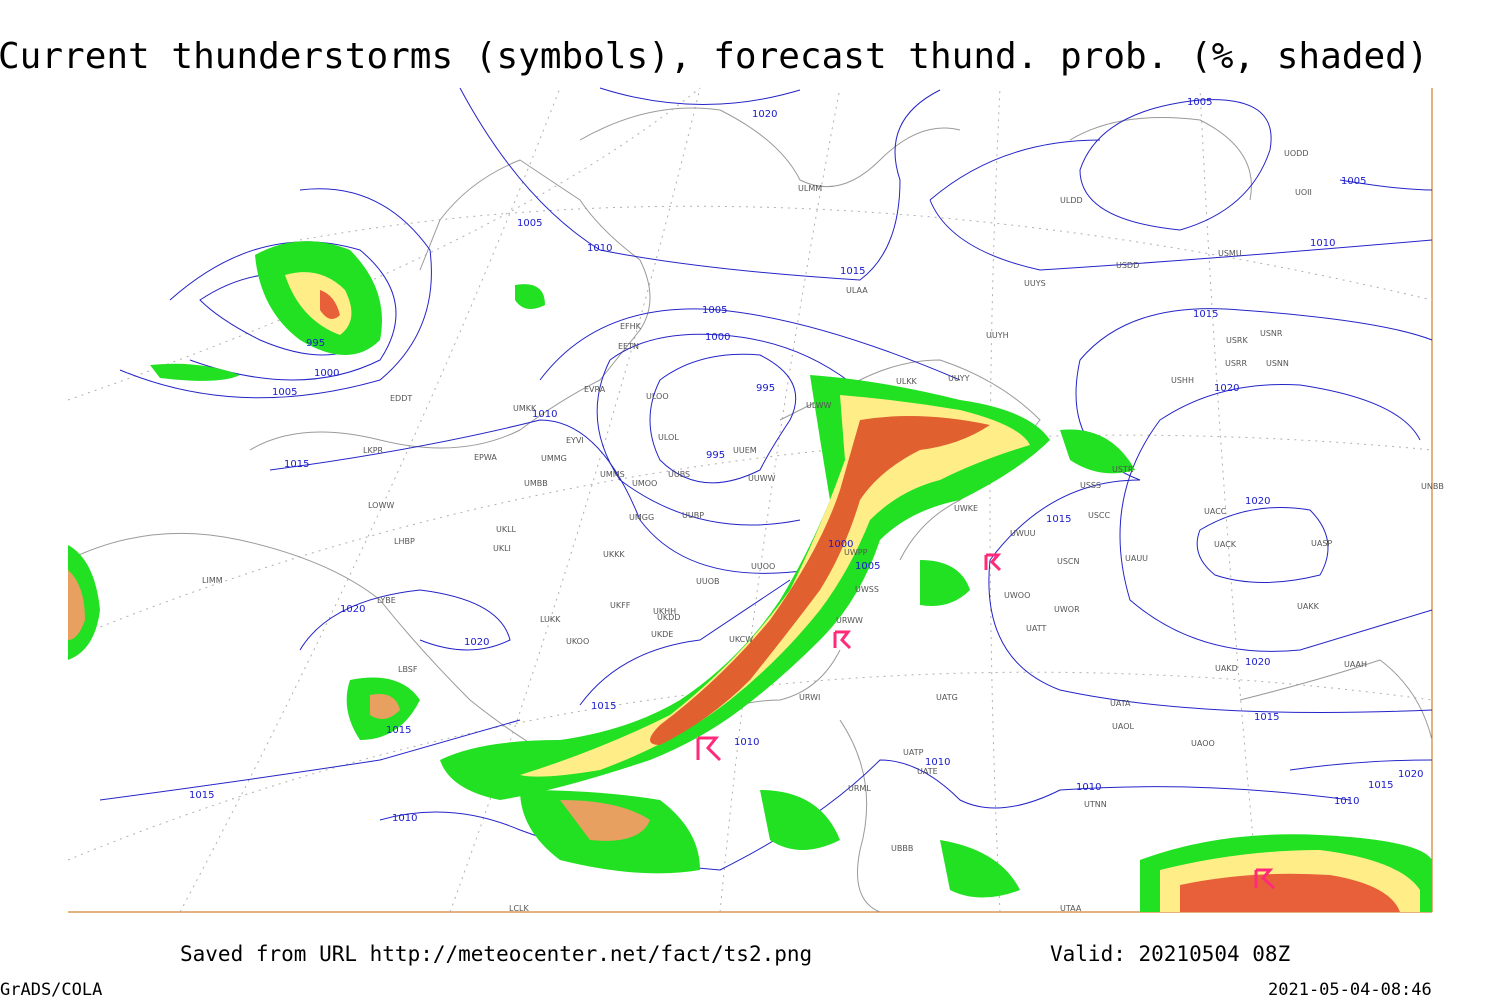 The width and height of the screenshot is (1500, 1000). I want to click on station-label: LBSF, so click(408, 669).